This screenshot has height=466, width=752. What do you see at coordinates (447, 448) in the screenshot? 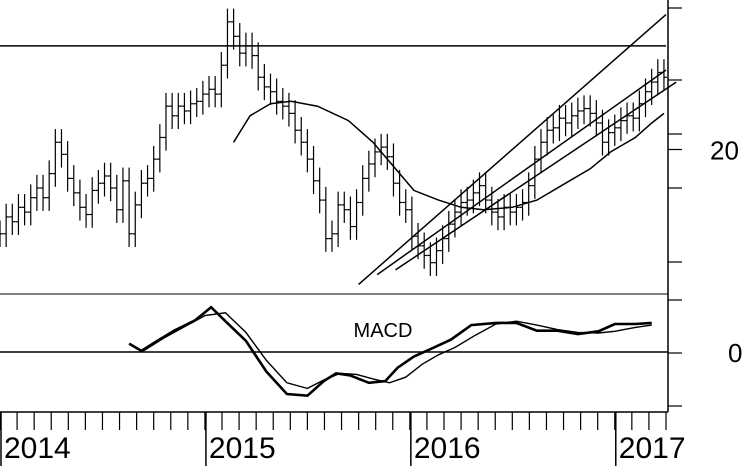
I see `x-tick-label: 2016` at bounding box center [447, 448].